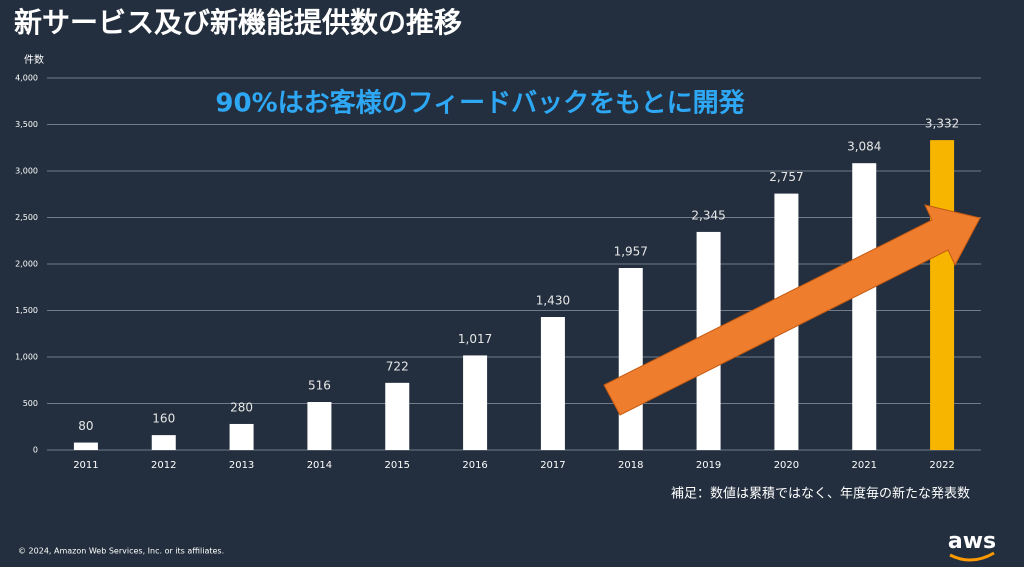 This screenshot has height=567, width=1024. Describe the element at coordinates (708, 465) in the screenshot. I see `x-tick-label: 2019` at that location.